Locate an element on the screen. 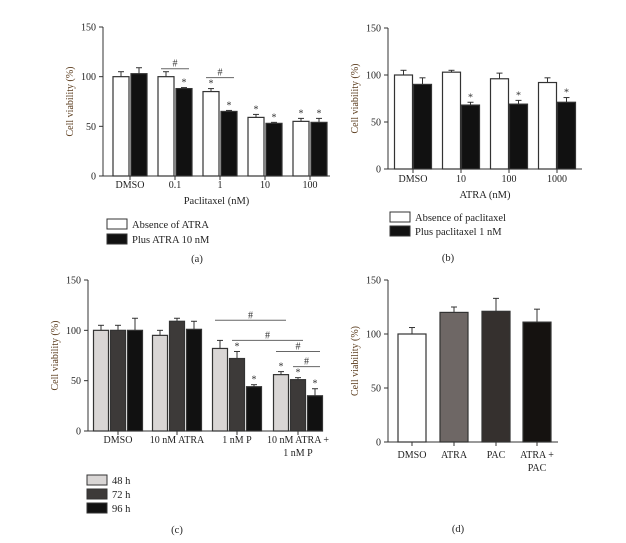 The width and height of the screenshot is (626, 543). x-tick-label: ATRA + is located at coordinates (537, 455).